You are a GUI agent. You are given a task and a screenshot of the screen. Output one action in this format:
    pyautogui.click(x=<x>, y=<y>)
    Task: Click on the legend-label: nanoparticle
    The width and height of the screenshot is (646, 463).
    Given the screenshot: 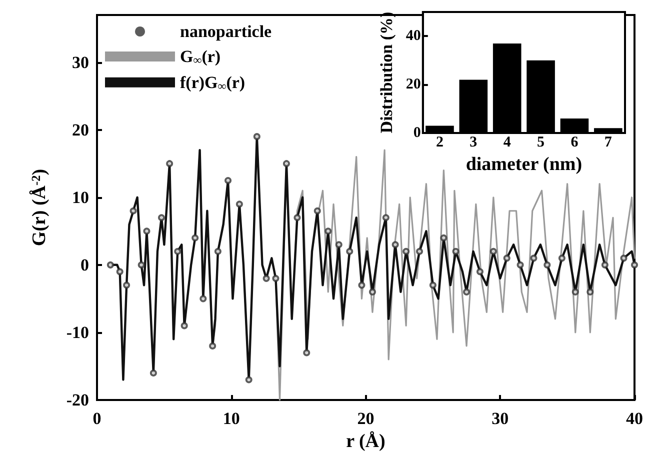 What is the action you would take?
    pyautogui.click(x=226, y=31)
    